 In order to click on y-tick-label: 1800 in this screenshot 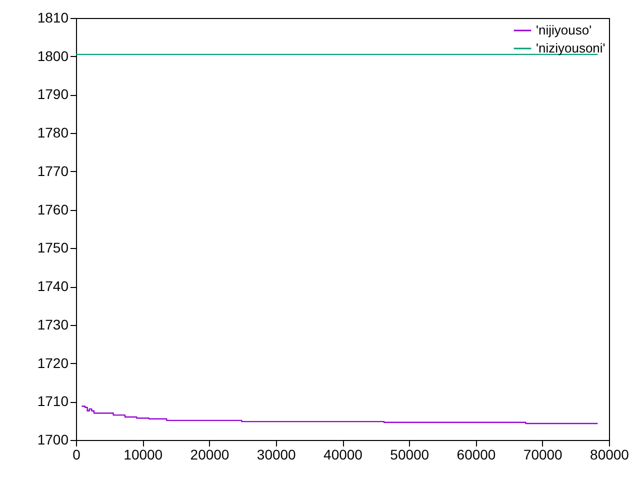, I will do `click(53, 56)`.